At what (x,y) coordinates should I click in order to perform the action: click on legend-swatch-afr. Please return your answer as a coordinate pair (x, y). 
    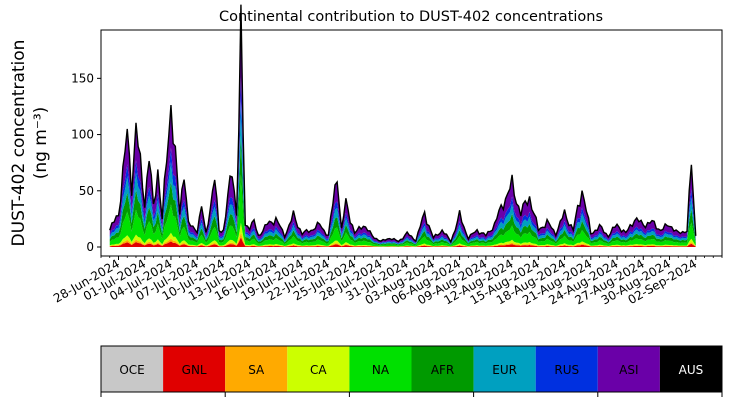
    Looking at the image, I should click on (442, 369).